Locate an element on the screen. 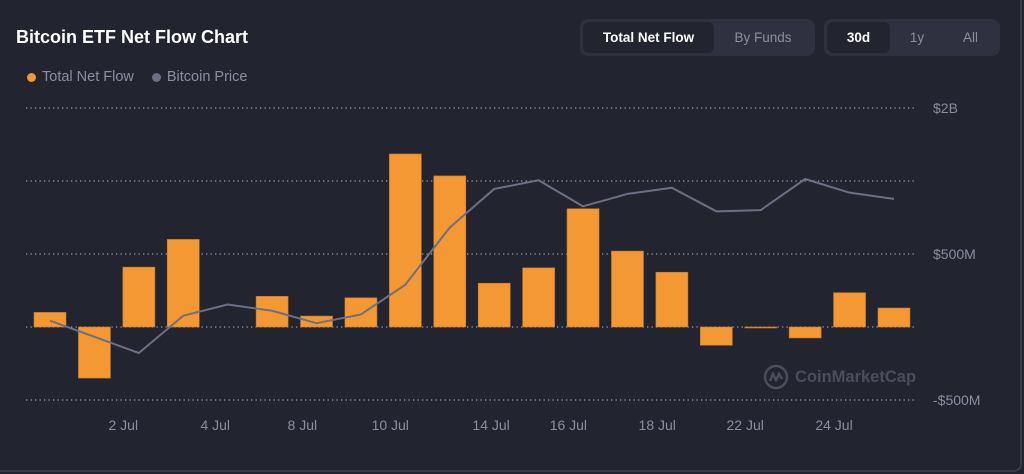 Image resolution: width=1024 pixels, height=474 pixels. legend-item-net-flow: Total Net Flow is located at coordinates (80, 77).